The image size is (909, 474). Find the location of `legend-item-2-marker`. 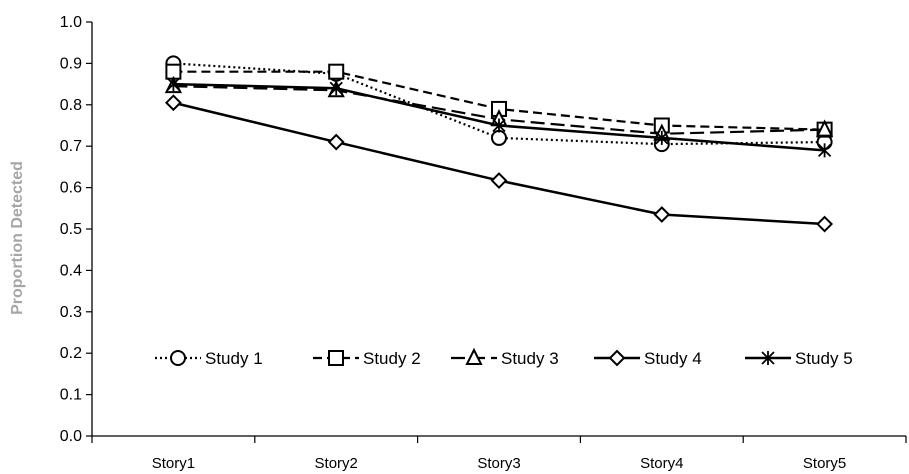

legend-item-2-marker is located at coordinates (336, 358).